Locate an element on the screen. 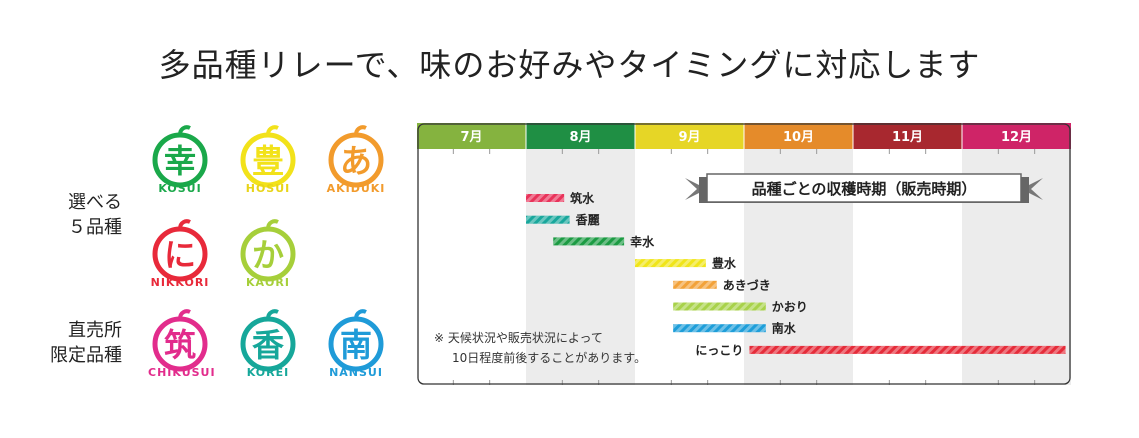  month-label: 8月 is located at coordinates (580, 137).